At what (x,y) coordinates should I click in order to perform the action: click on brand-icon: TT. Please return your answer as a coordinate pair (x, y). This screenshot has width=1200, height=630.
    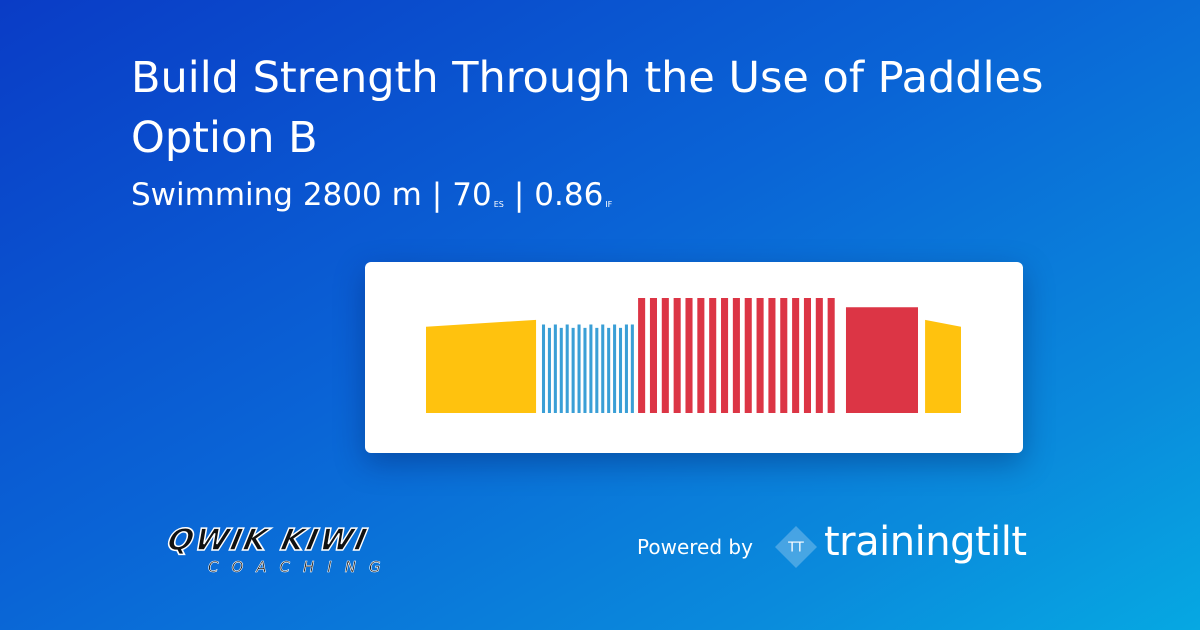
    Looking at the image, I should click on (796, 547).